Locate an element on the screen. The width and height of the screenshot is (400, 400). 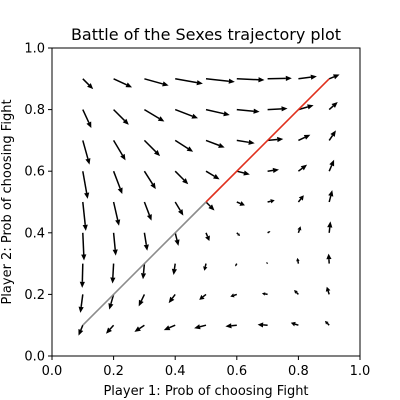
y-tick-label: 0.2 is located at coordinates (34, 295).